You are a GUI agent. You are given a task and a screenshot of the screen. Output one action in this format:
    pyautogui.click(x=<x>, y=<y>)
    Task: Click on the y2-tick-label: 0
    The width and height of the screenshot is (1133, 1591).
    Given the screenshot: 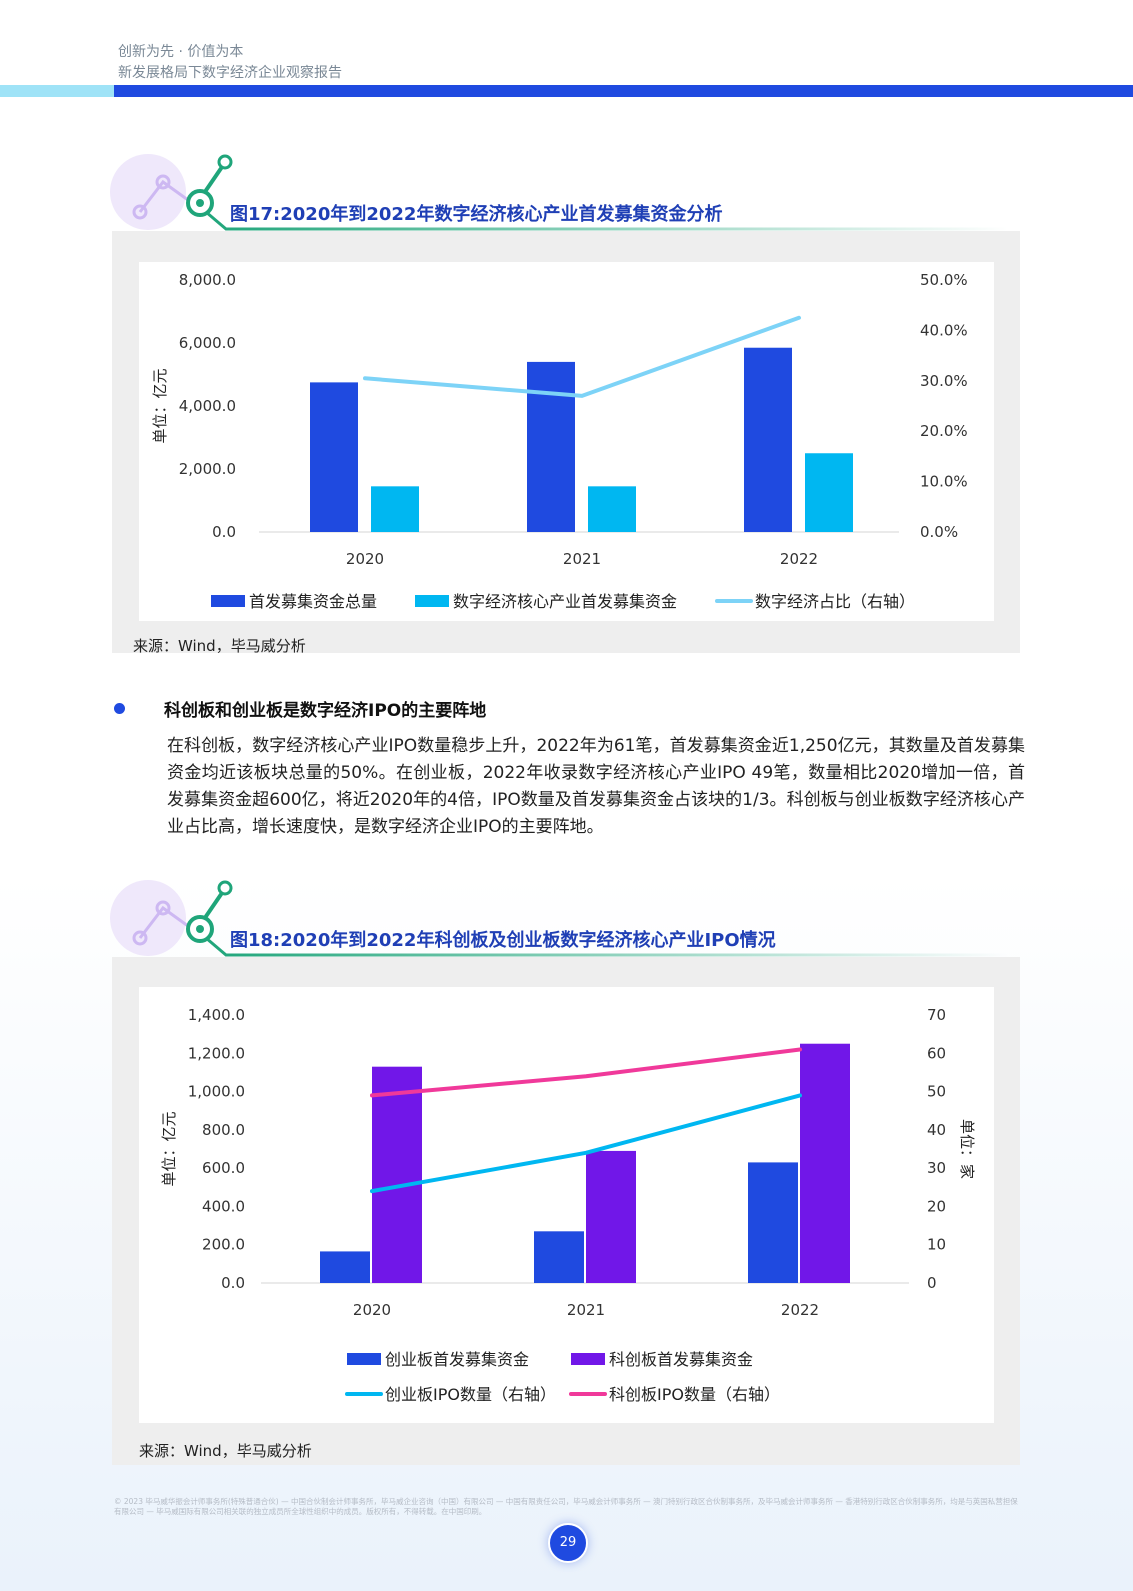 What is the action you would take?
    pyautogui.click(x=932, y=1283)
    